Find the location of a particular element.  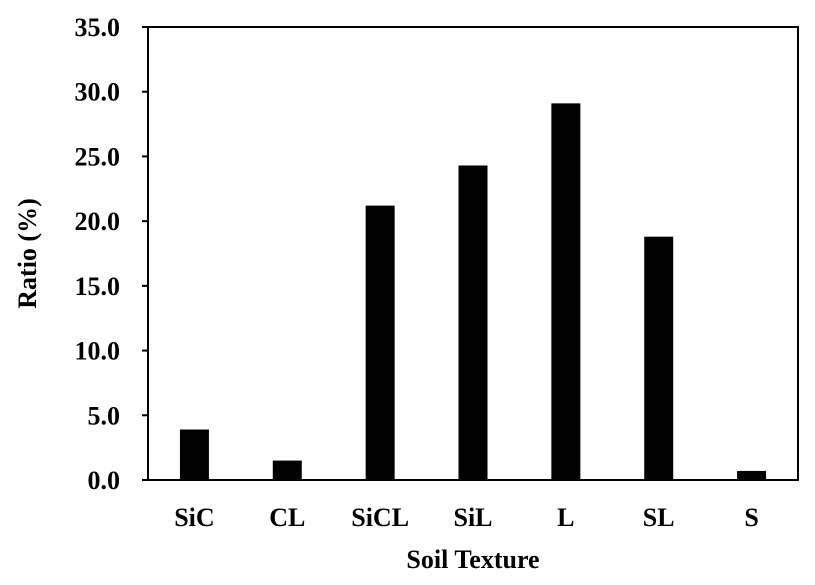

y-axis-ticks: 0.0 5.0 10.0 15.0 20.0 25.0 30.0 35.0 is located at coordinates (111, 254).